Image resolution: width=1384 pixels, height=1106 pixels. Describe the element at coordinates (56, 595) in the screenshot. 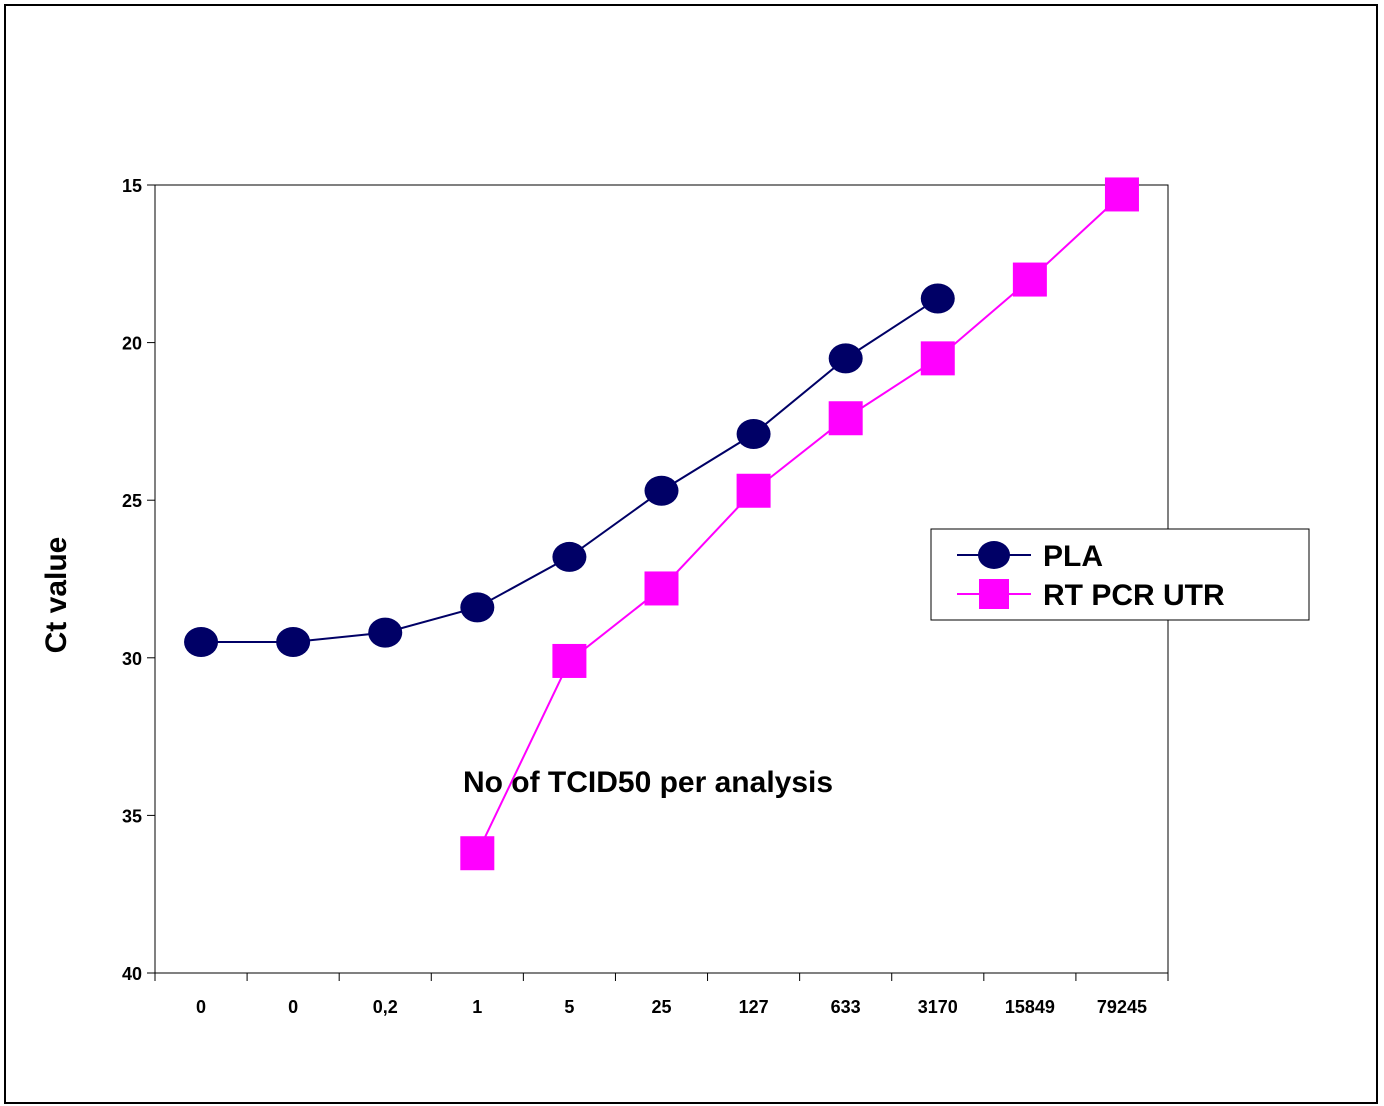

I see `y-axis-title: Ct value` at that location.